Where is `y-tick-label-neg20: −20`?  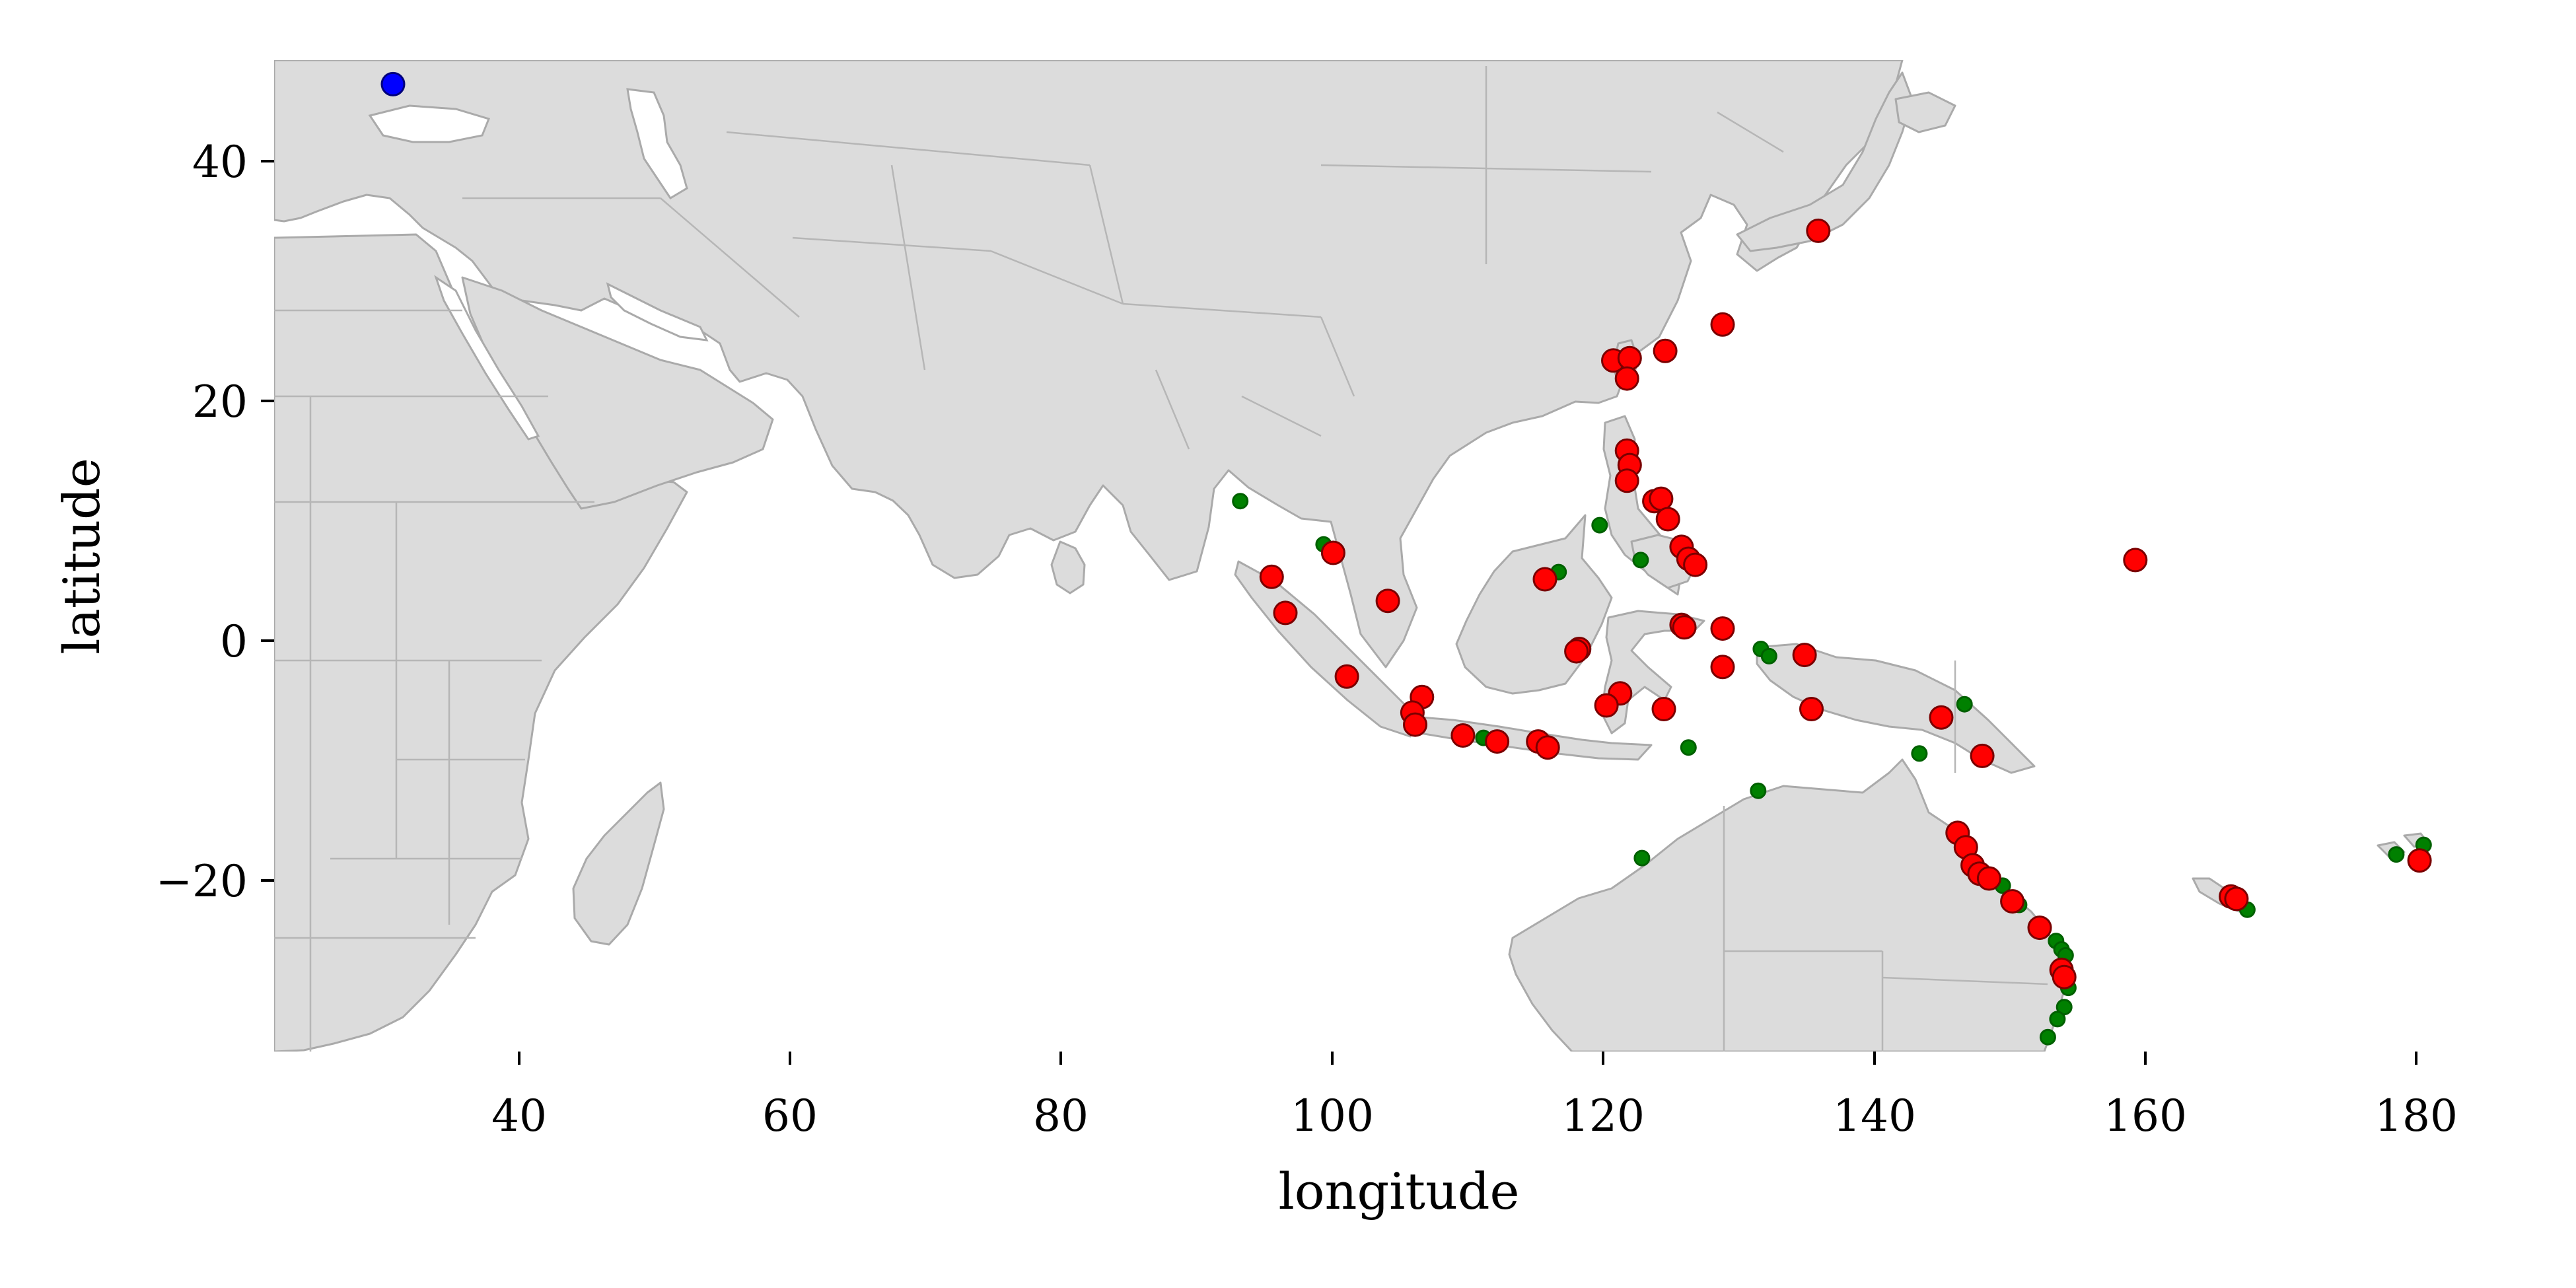 y-tick-label-neg20: −20 is located at coordinates (202, 881).